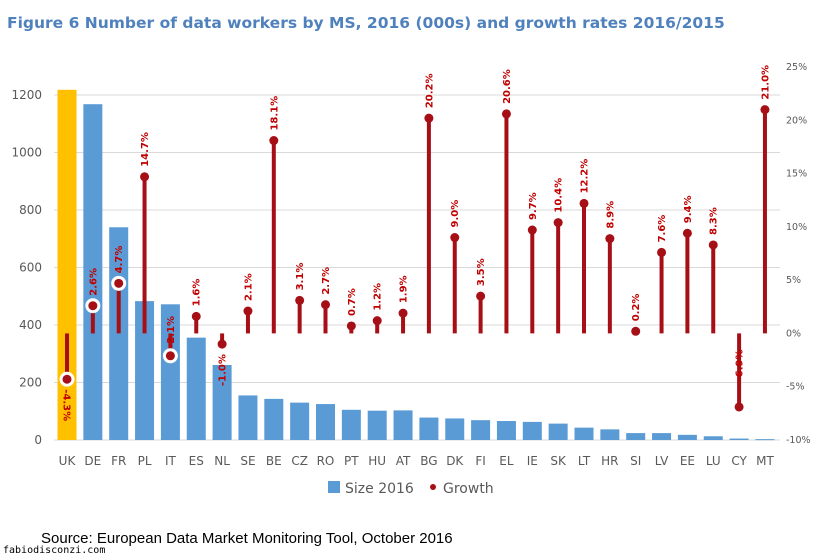 The width and height of the screenshot is (828, 559). What do you see at coordinates (30, 325) in the screenshot?
I see `y-tick-label: 400` at bounding box center [30, 325].